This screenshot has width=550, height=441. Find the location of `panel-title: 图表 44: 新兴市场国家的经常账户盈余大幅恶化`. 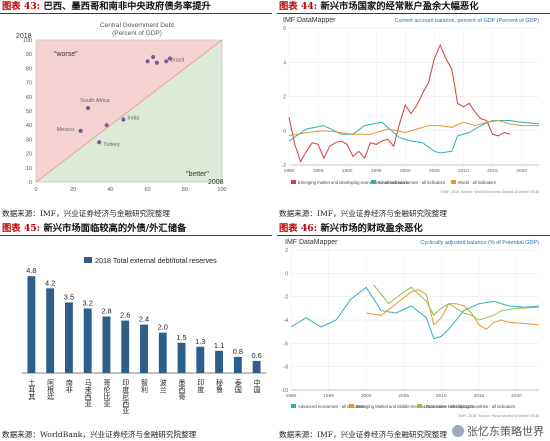

panel-title: 图表 44: 新兴市场国家的经常账户盈余大幅恶化 is located at coordinates (413, 7).